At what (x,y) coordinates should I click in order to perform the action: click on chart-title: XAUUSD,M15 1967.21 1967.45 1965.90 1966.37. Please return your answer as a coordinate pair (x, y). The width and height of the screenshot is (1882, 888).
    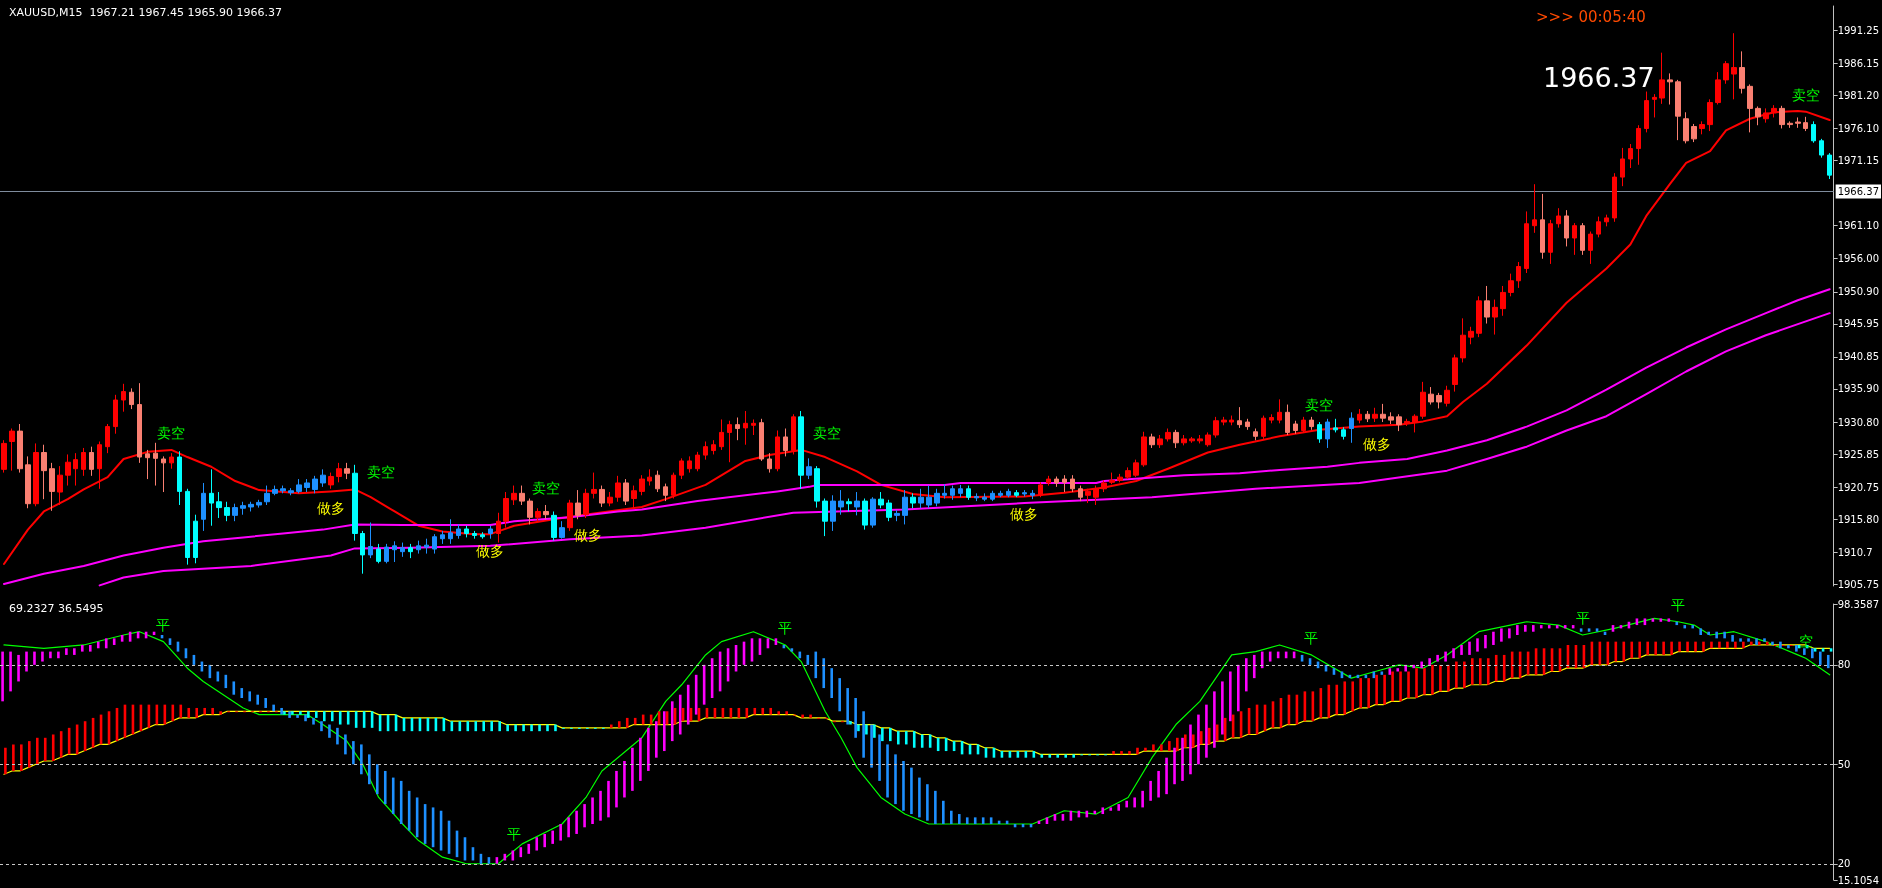
    Looking at the image, I should click on (146, 12).